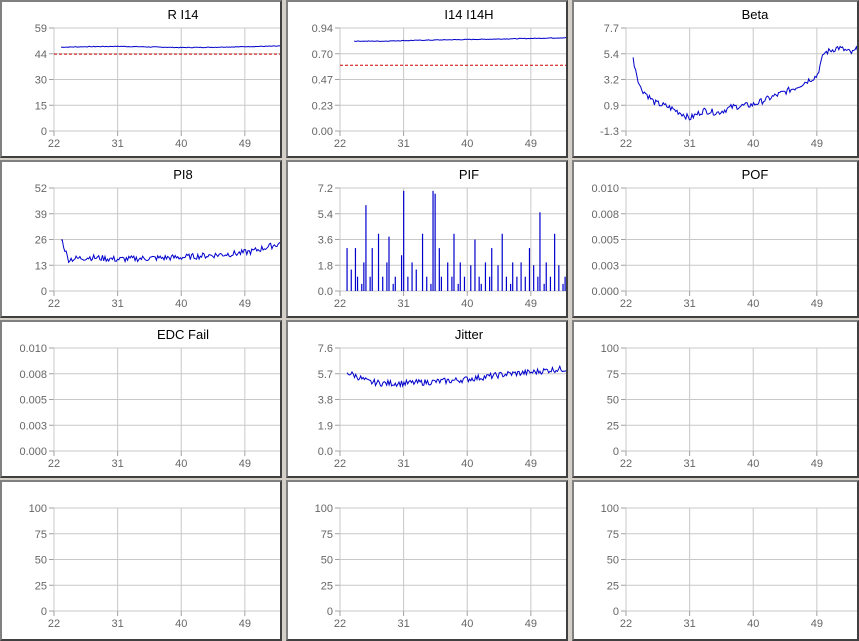 This screenshot has width=859, height=641. I want to click on chart-panel: R I140153044592231404958.5, so click(141, 79).